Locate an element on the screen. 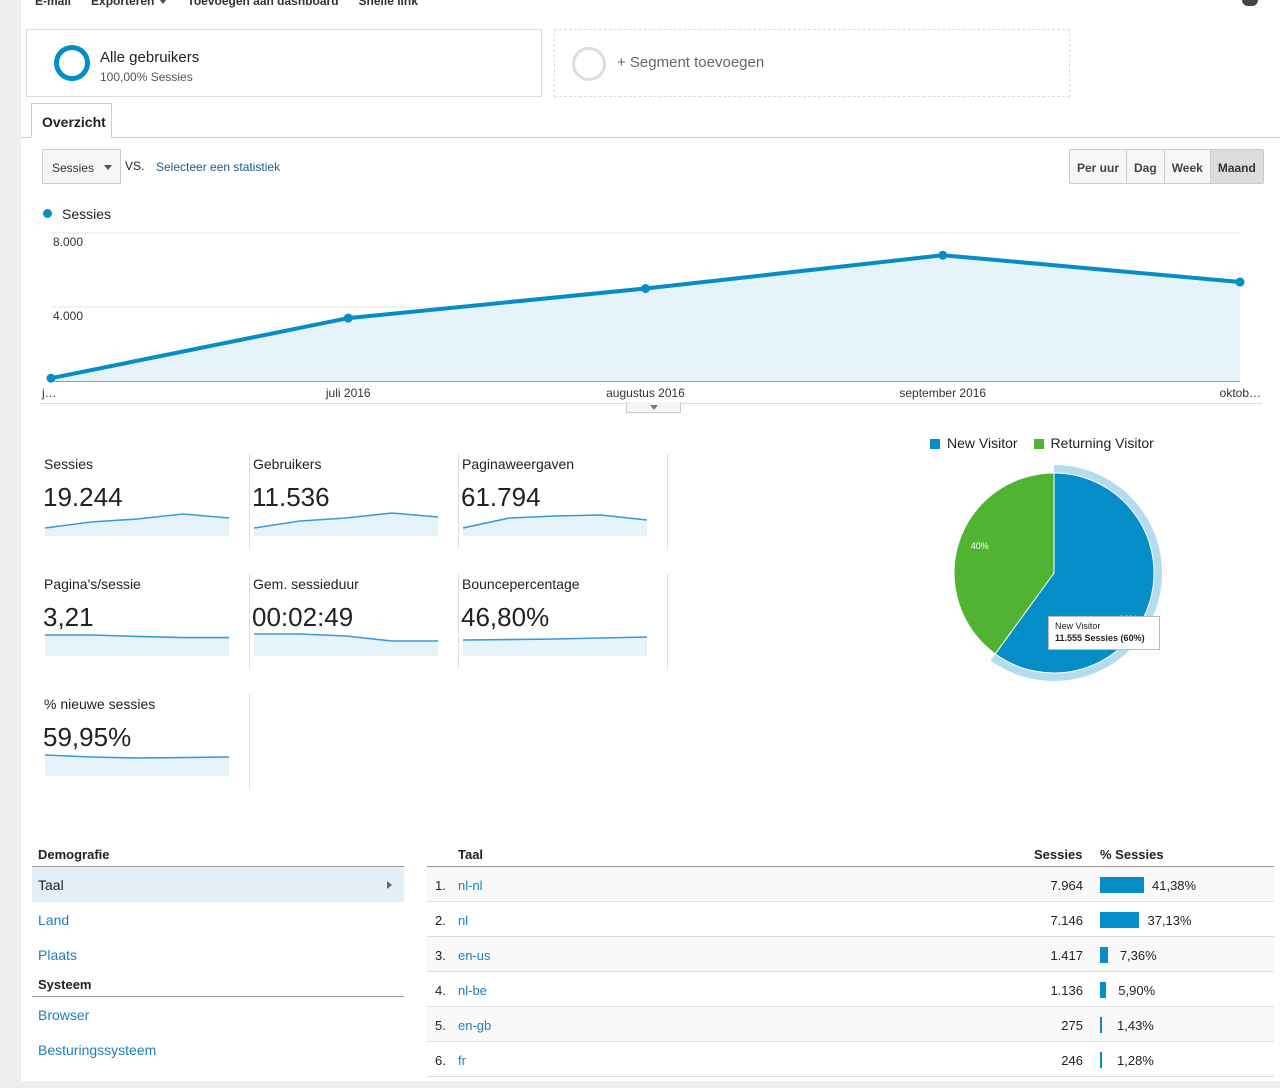 This screenshot has width=1280, height=1088. period-per-uur-button: Per uur is located at coordinates (1099, 166).